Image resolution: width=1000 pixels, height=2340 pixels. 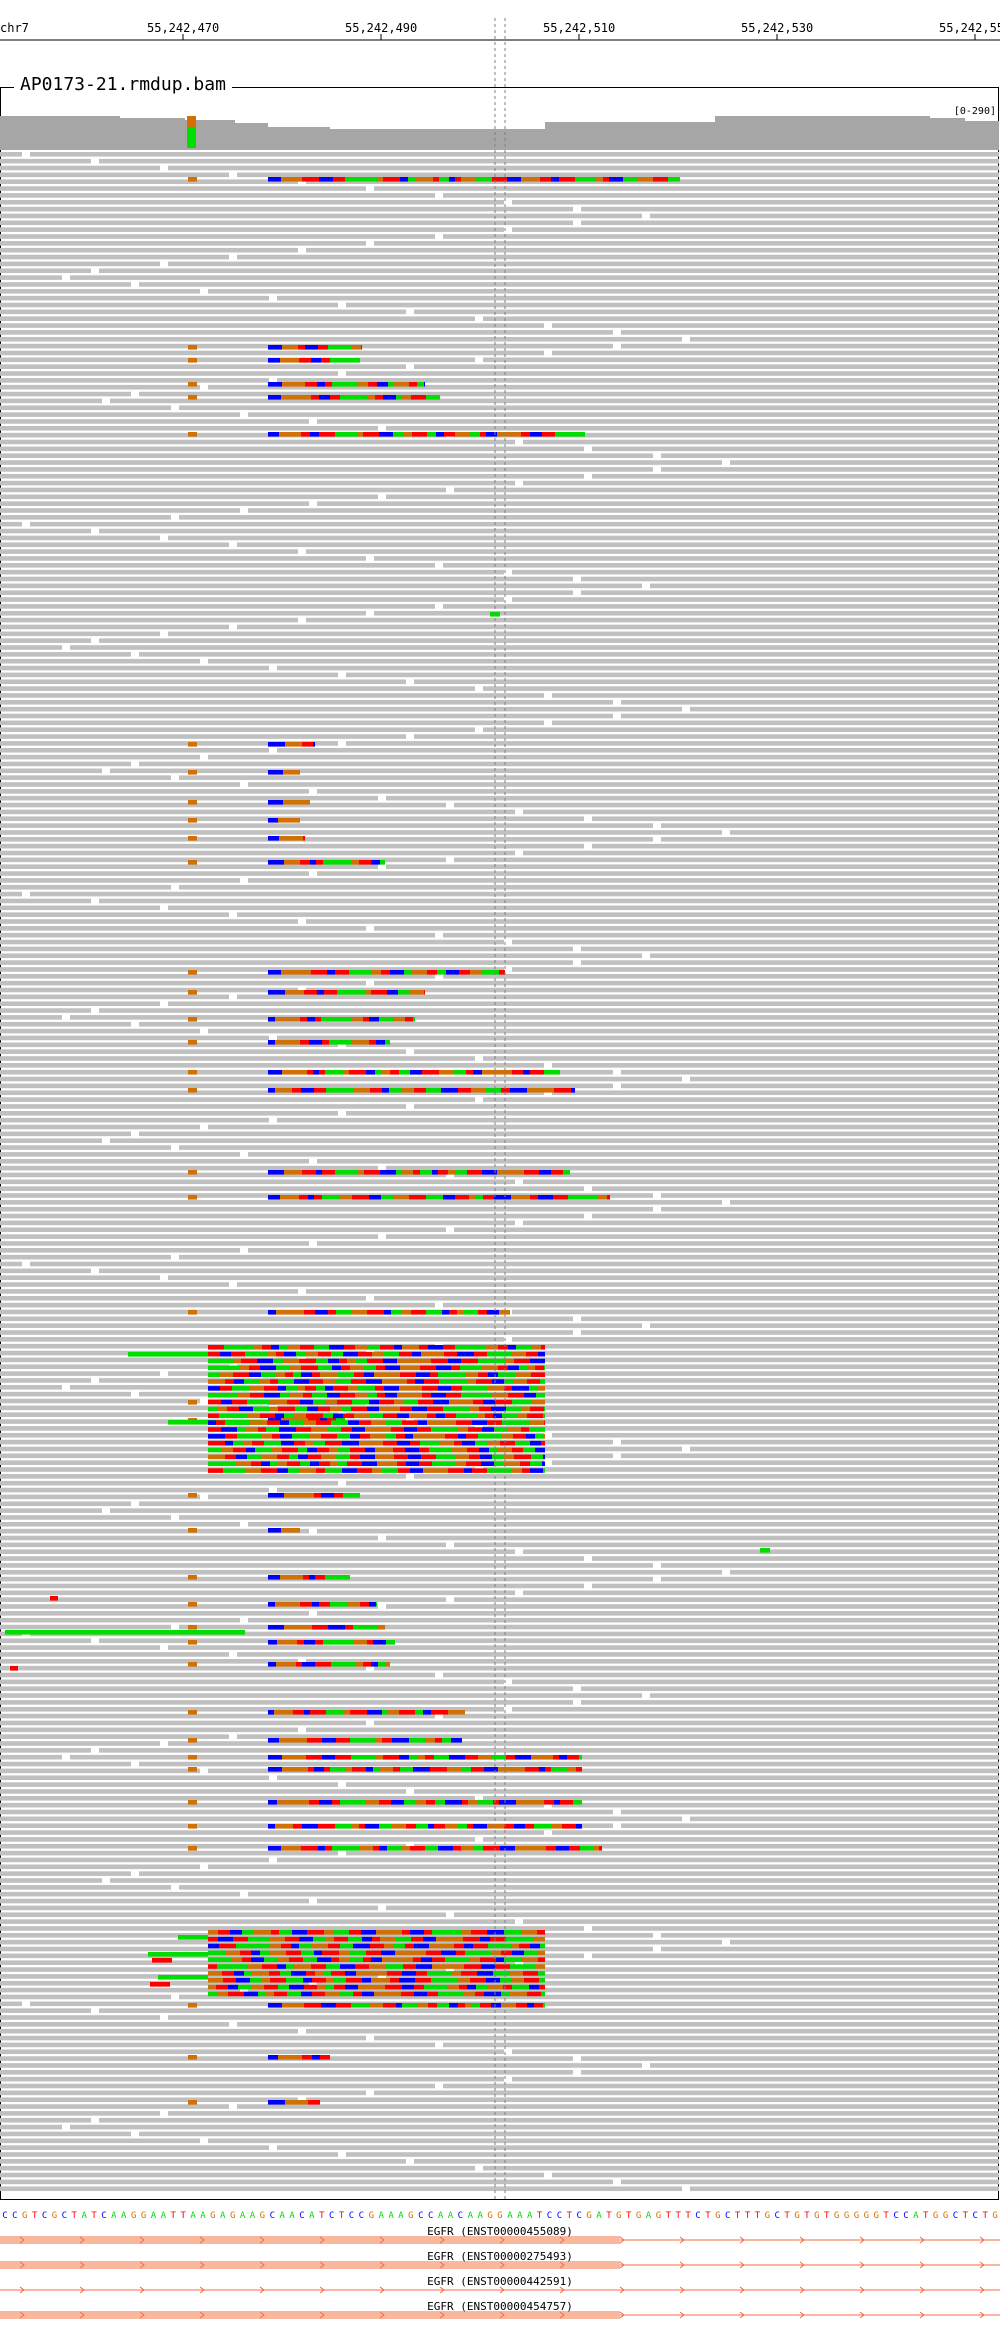 What do you see at coordinates (14, 28) in the screenshot?
I see `chromosome-label: chr7` at bounding box center [14, 28].